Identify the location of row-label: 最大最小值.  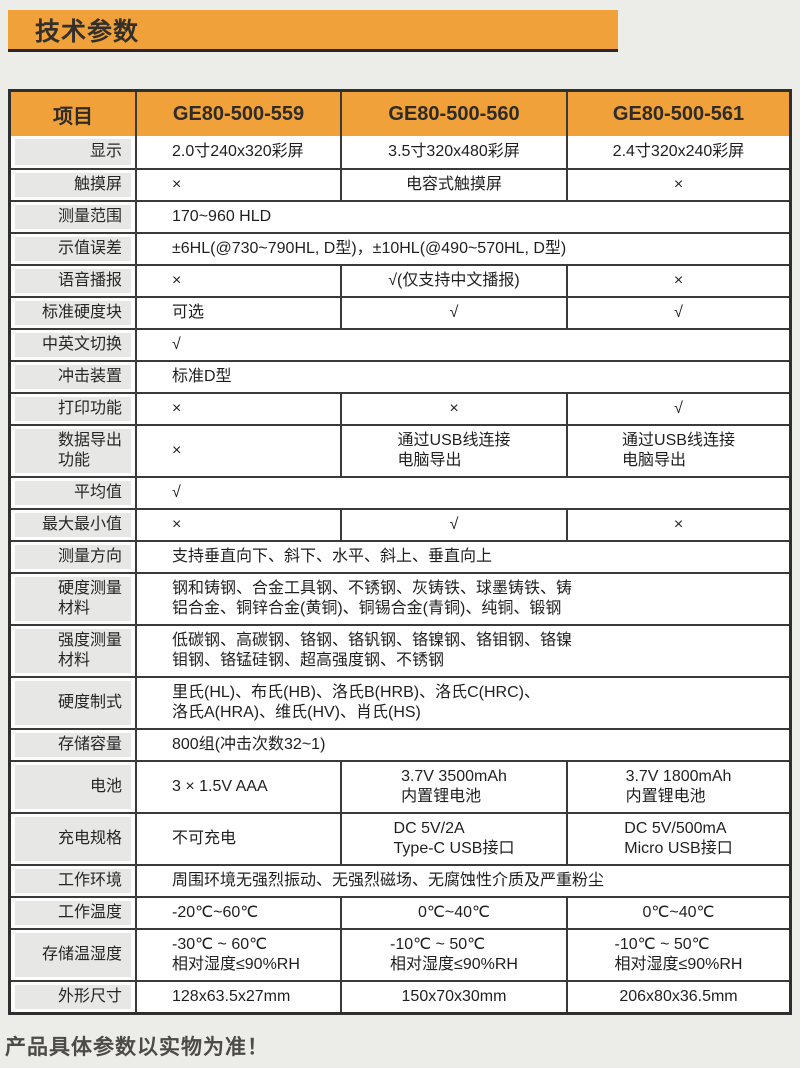
(81, 524).